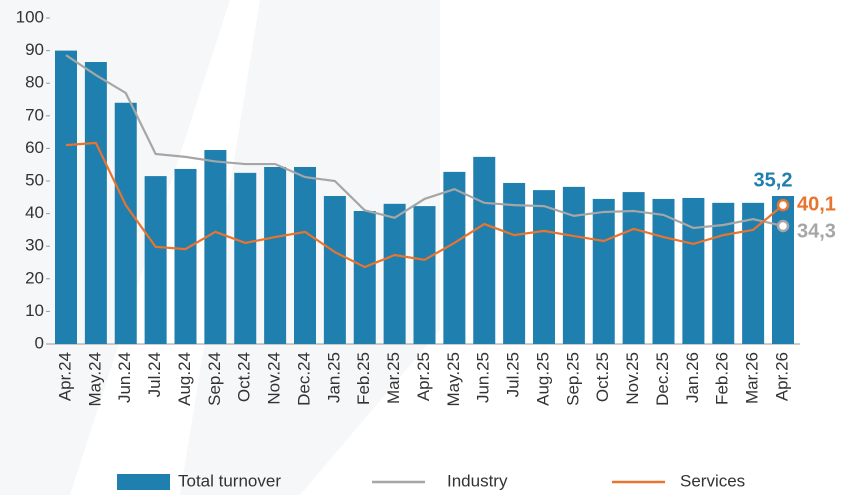  What do you see at coordinates (423, 376) in the screenshot?
I see `x-tick-label: Apr.25` at bounding box center [423, 376].